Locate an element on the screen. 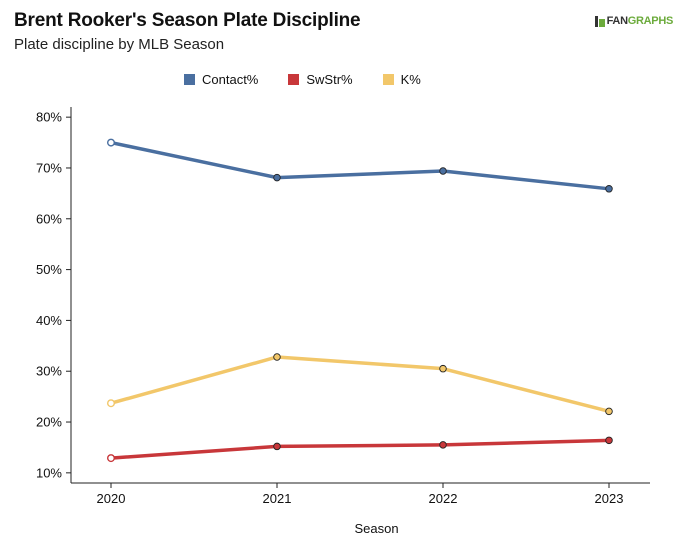 The width and height of the screenshot is (691, 554). y-tick-label: 30% is located at coordinates (49, 371).